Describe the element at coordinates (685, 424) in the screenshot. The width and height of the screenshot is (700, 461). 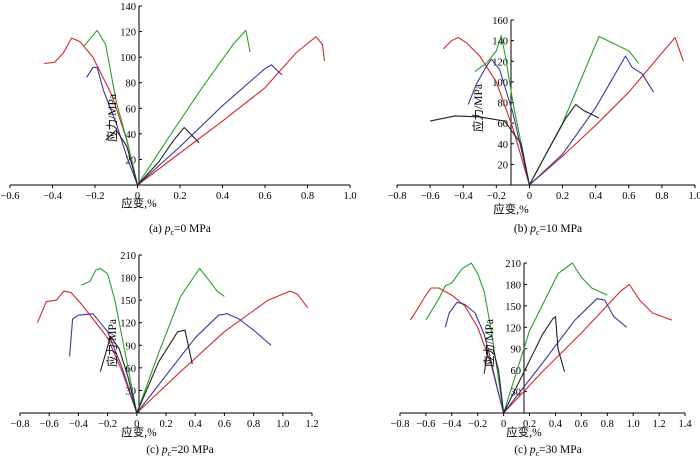
I see `x-tick-label: 1.4` at that location.